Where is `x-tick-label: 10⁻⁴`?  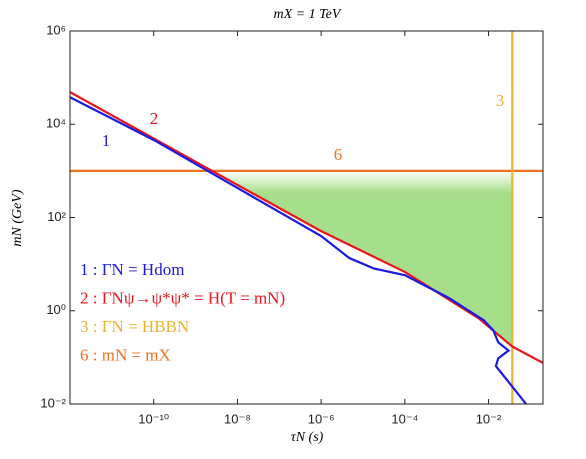
x-tick-label: 10⁻⁴ is located at coordinates (404, 418).